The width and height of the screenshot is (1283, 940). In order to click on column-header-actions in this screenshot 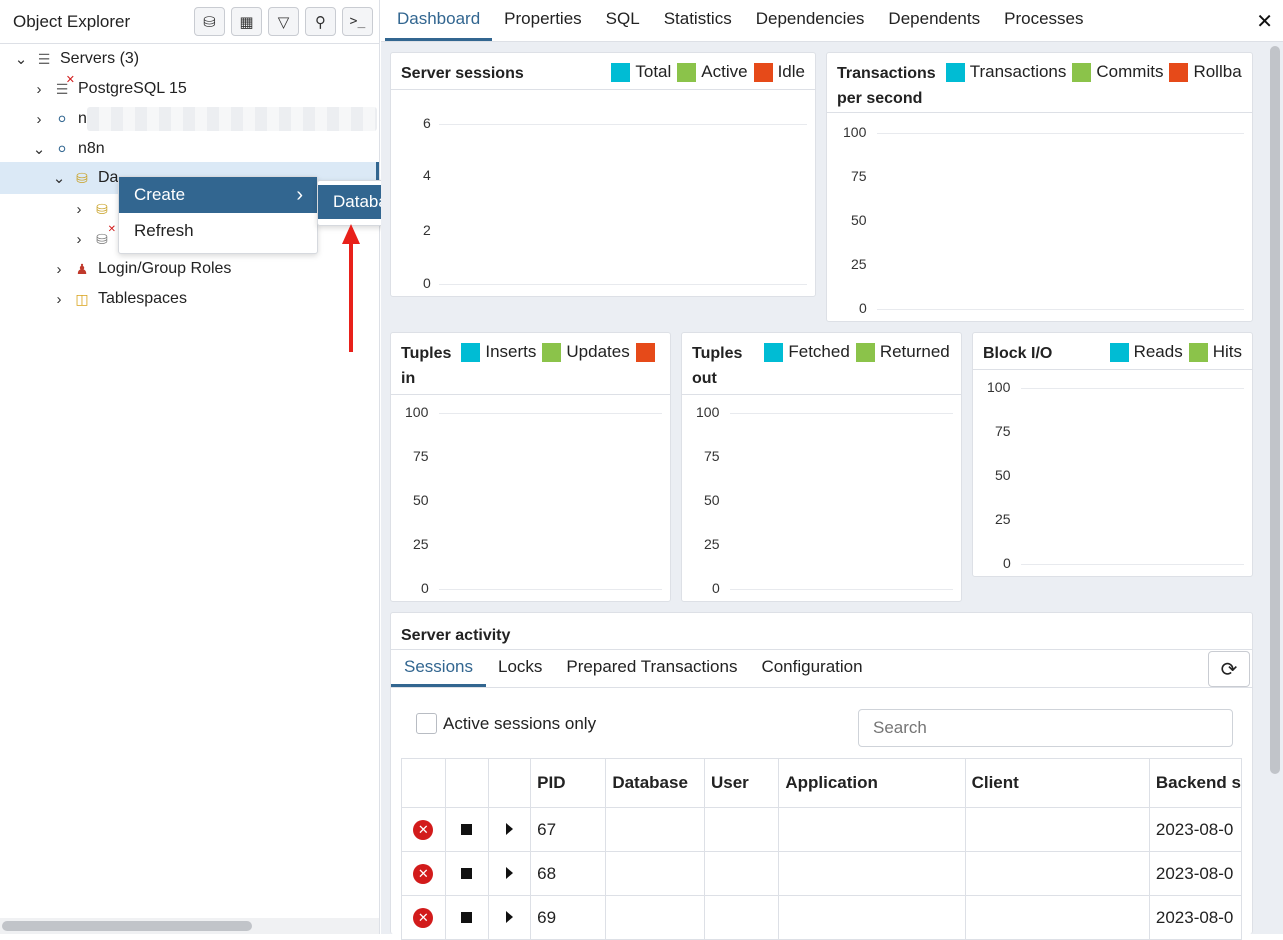, I will do `click(509, 783)`.